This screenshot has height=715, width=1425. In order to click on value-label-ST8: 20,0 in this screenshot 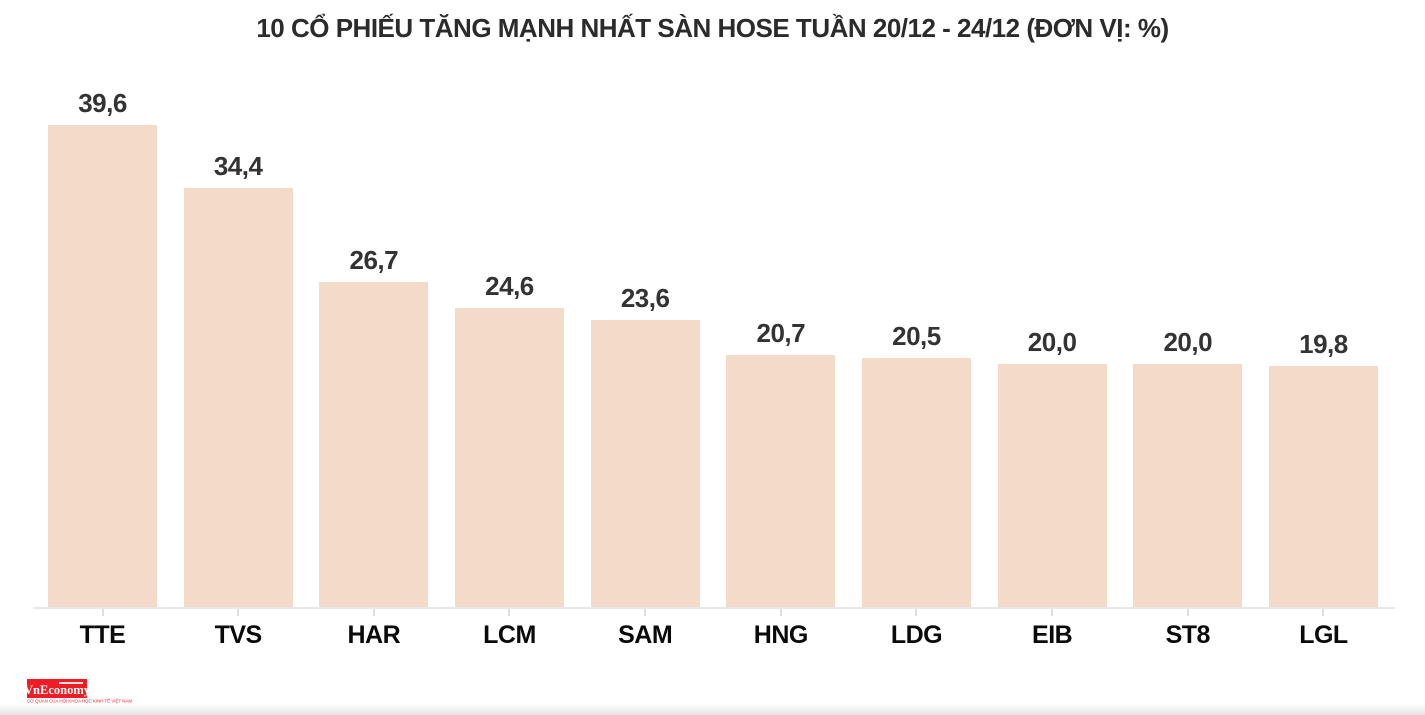, I will do `click(1188, 342)`.